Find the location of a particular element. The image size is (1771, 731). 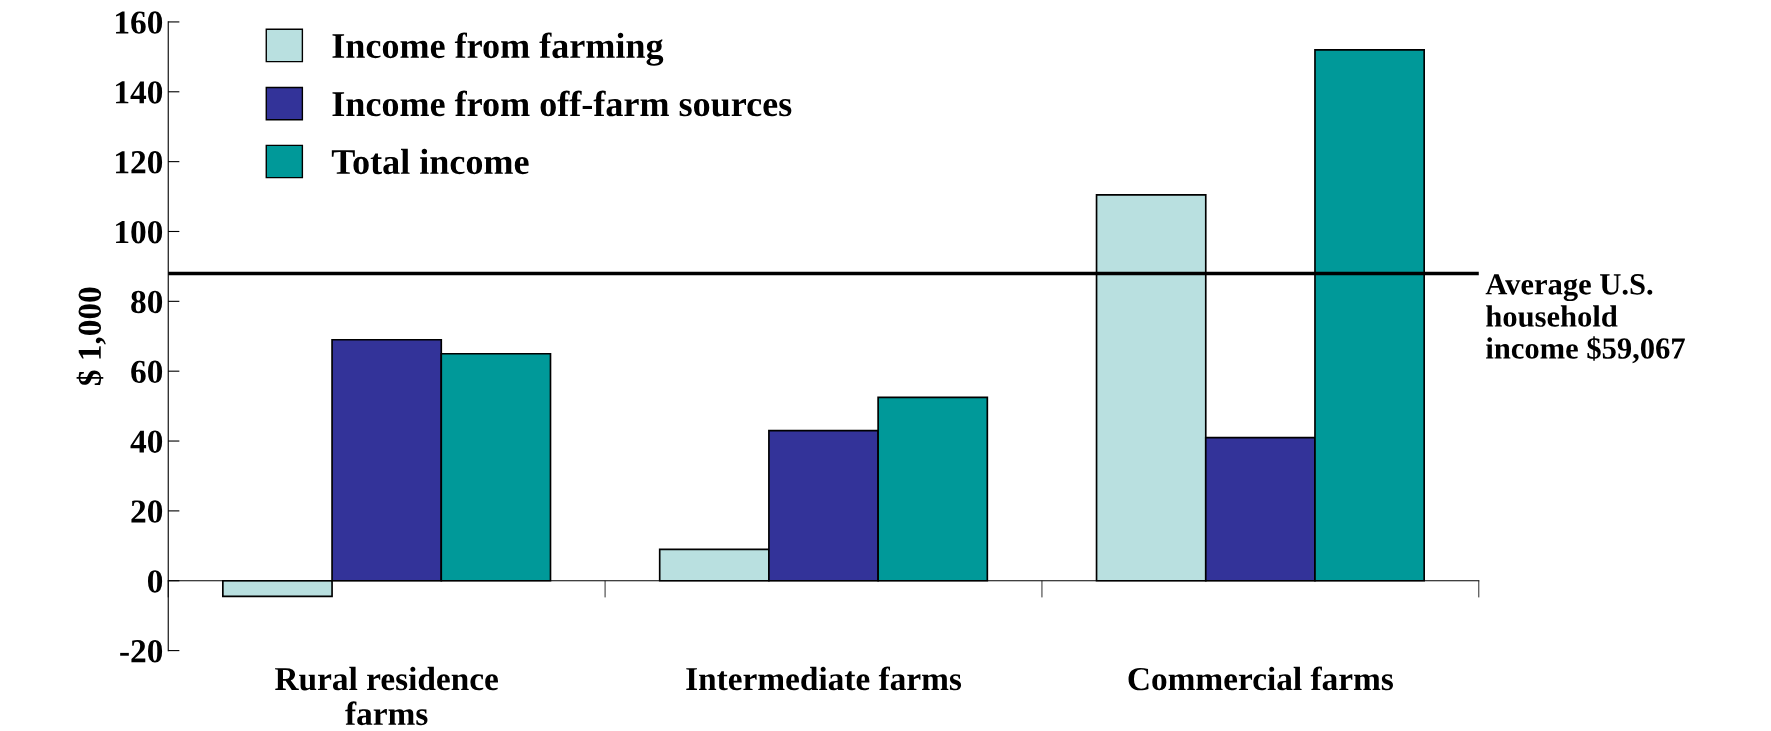

y-tick-label: 20 is located at coordinates (147, 511).